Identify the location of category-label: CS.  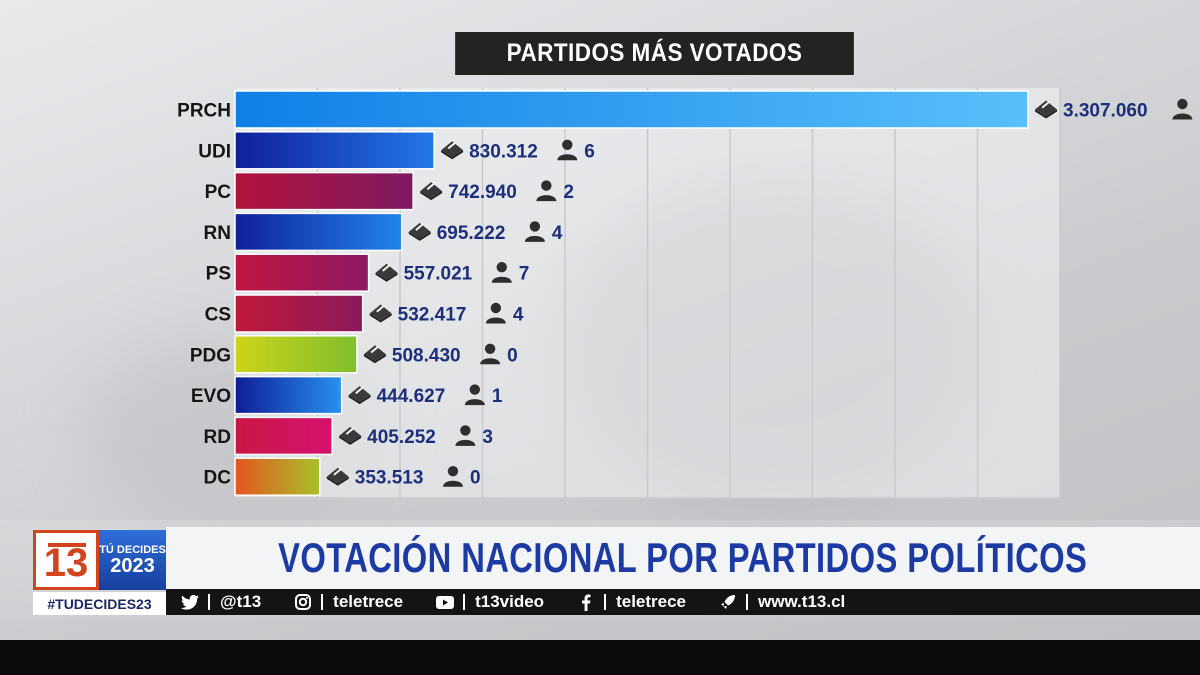
(218, 315).